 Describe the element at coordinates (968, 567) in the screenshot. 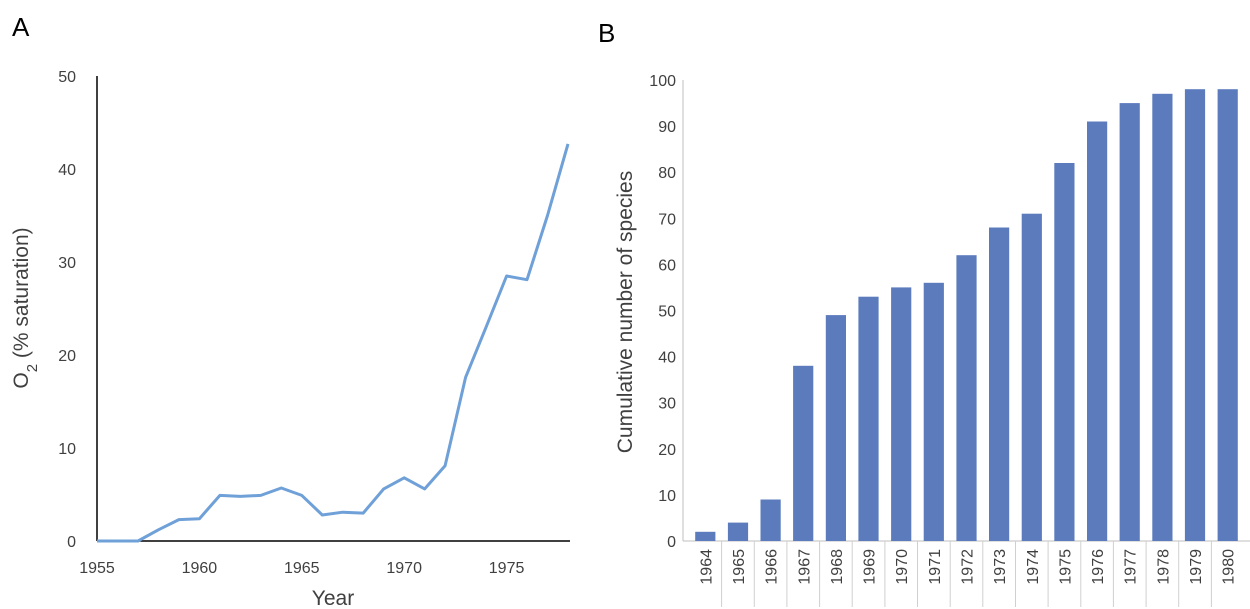

I see `panel-b-x-tick-label: 1972` at that location.